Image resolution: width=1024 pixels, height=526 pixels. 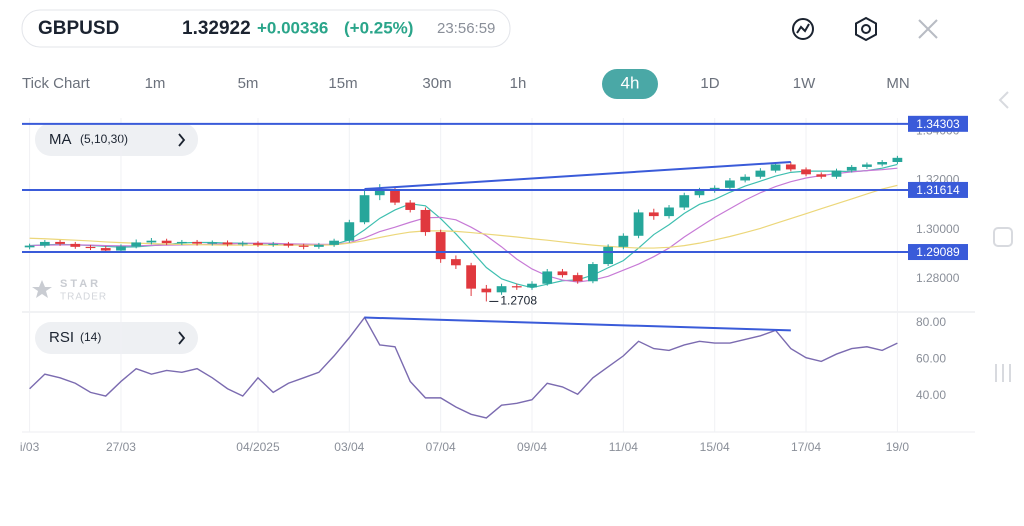 What do you see at coordinates (806, 447) in the screenshot?
I see `x-tick-label: 17/04` at bounding box center [806, 447].